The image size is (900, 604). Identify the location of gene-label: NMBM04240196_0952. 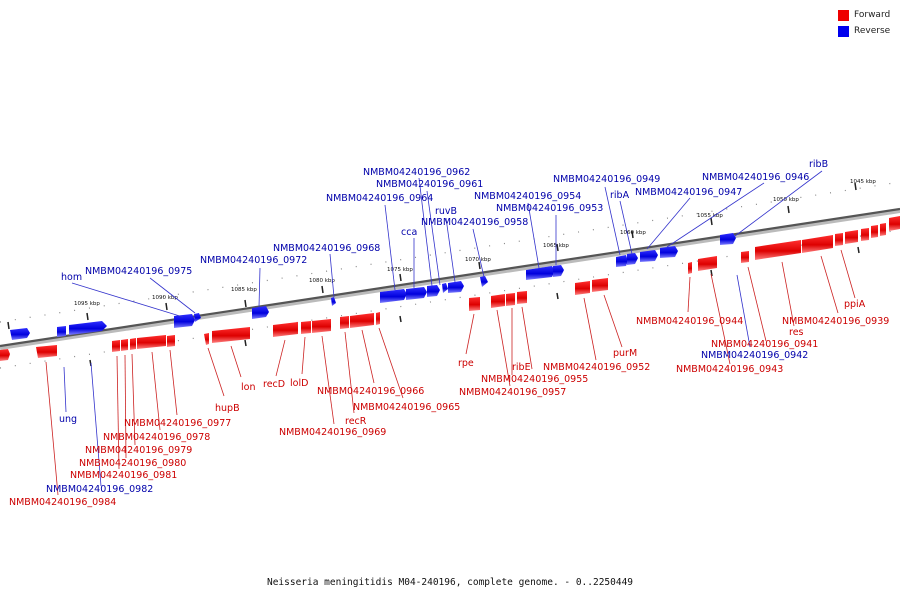
(596, 367).